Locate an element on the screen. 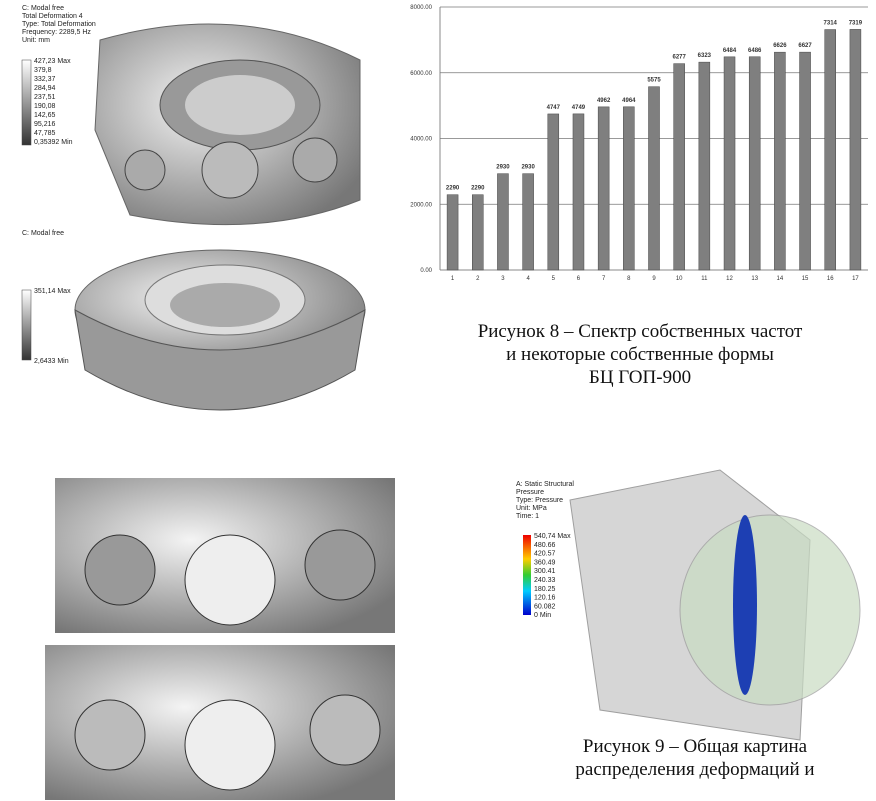 This screenshot has height=801, width=876. caption: Рисунок 8 – Спектр собственных частот is located at coordinates (640, 331).